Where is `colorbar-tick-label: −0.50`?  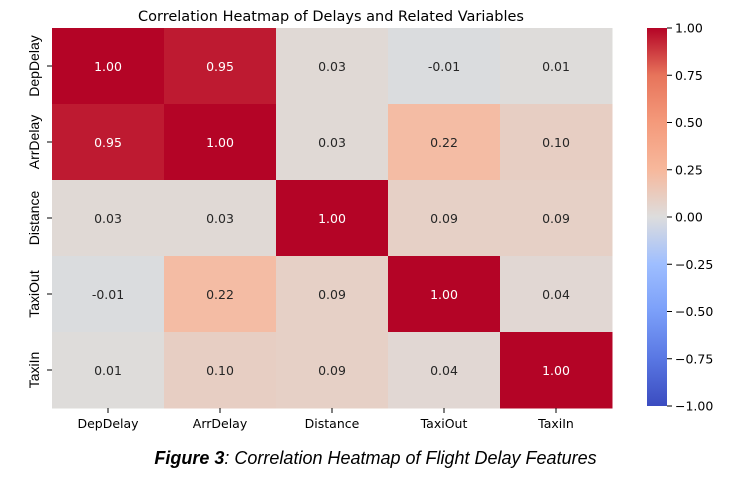
colorbar-tick-label: −0.50 is located at coordinates (694, 311).